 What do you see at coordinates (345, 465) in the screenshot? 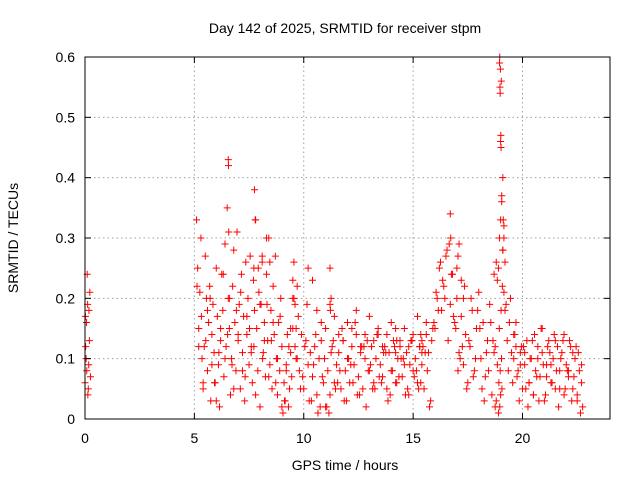
I see `x-axis-label: GPS time / hours` at bounding box center [345, 465].